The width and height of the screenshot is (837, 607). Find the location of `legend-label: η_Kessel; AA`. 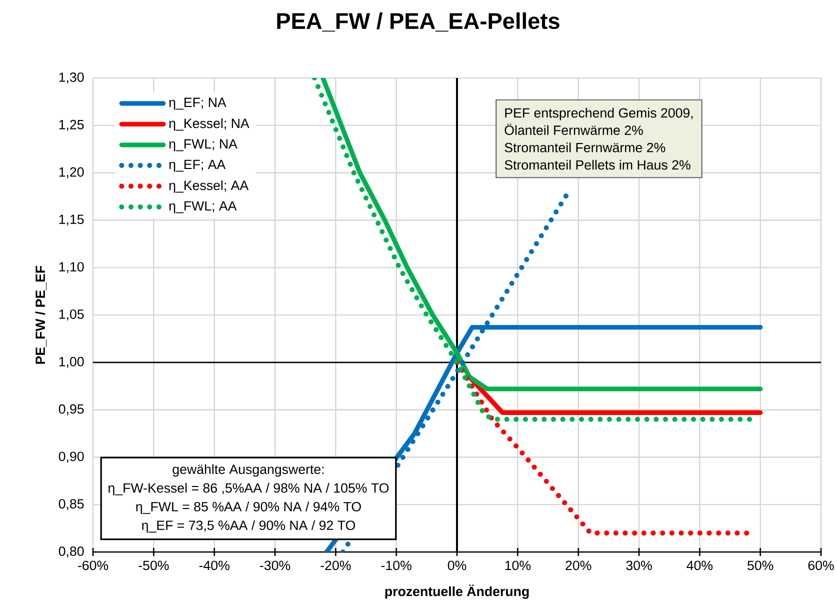

legend-label: η_Kessel; AA is located at coordinates (209, 186).